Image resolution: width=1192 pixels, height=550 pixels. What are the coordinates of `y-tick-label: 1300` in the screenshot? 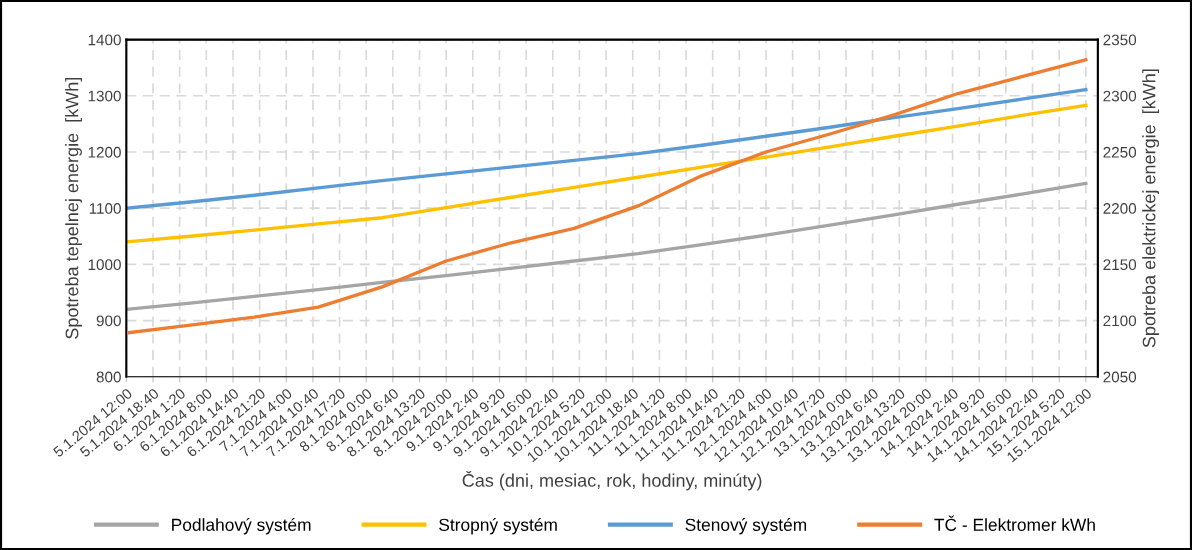 It's located at (104, 96).